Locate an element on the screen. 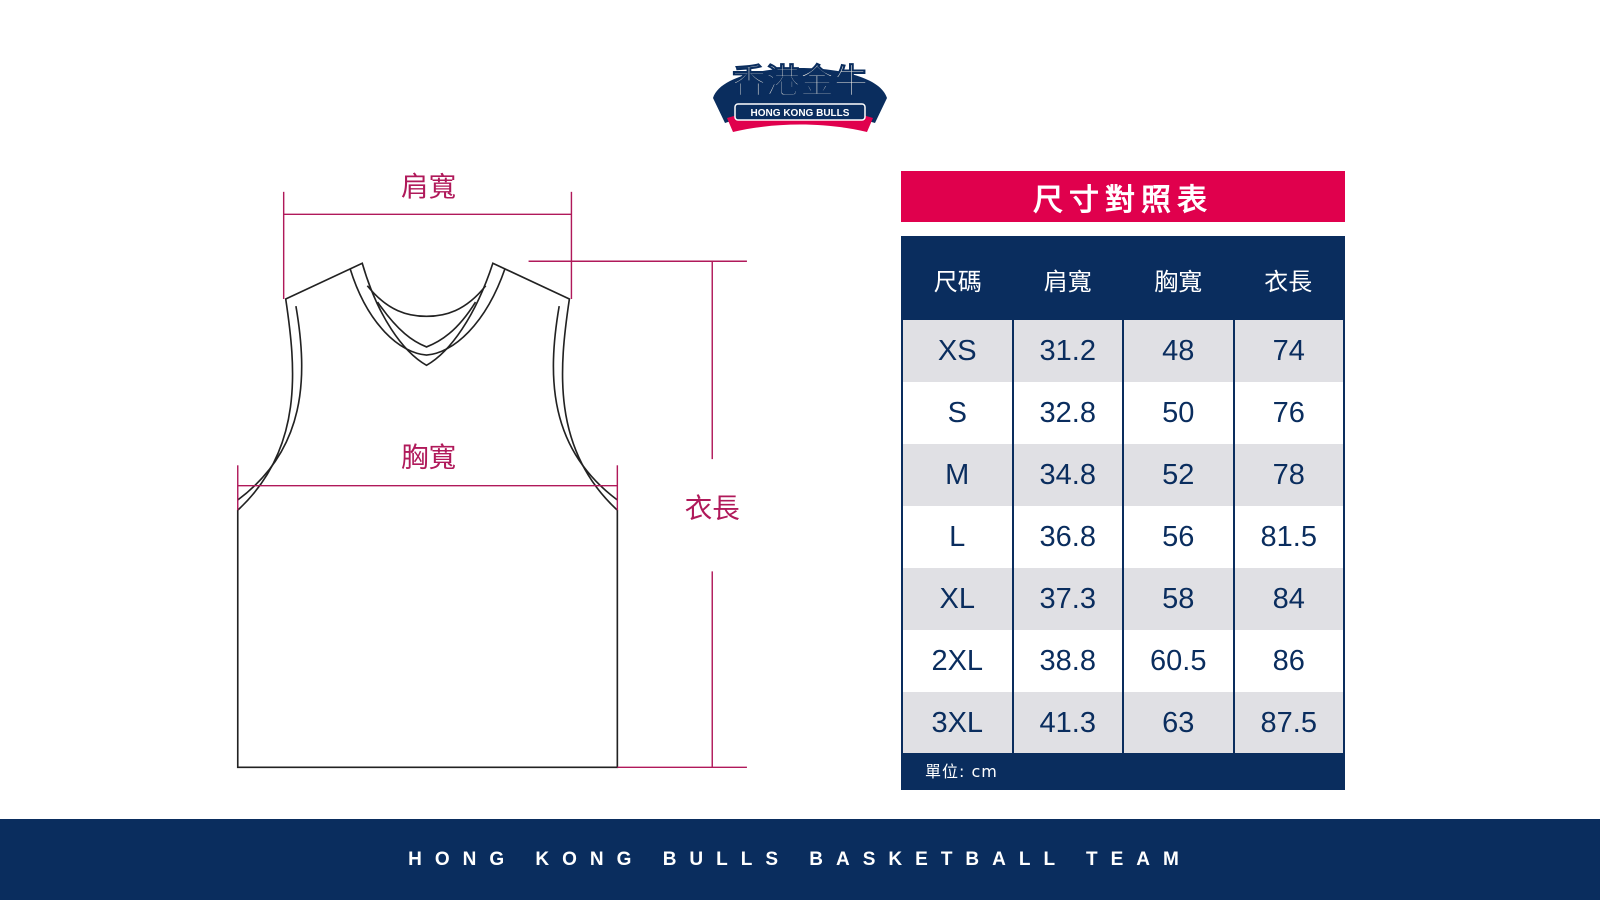 This screenshot has height=900, width=1600. table-cell: 34.8 is located at coordinates (1067, 475).